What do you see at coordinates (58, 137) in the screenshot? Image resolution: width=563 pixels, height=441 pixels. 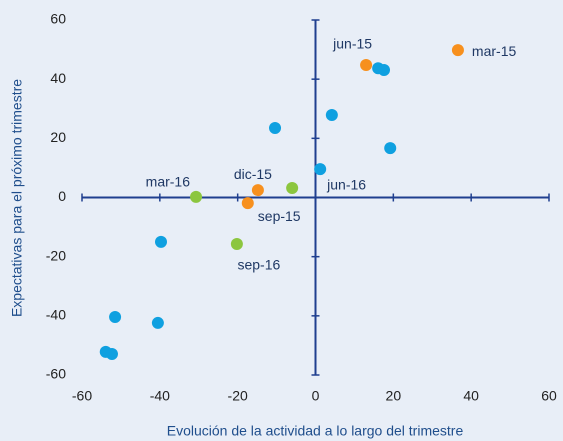 I see `y-tick-label: 20` at bounding box center [58, 137].